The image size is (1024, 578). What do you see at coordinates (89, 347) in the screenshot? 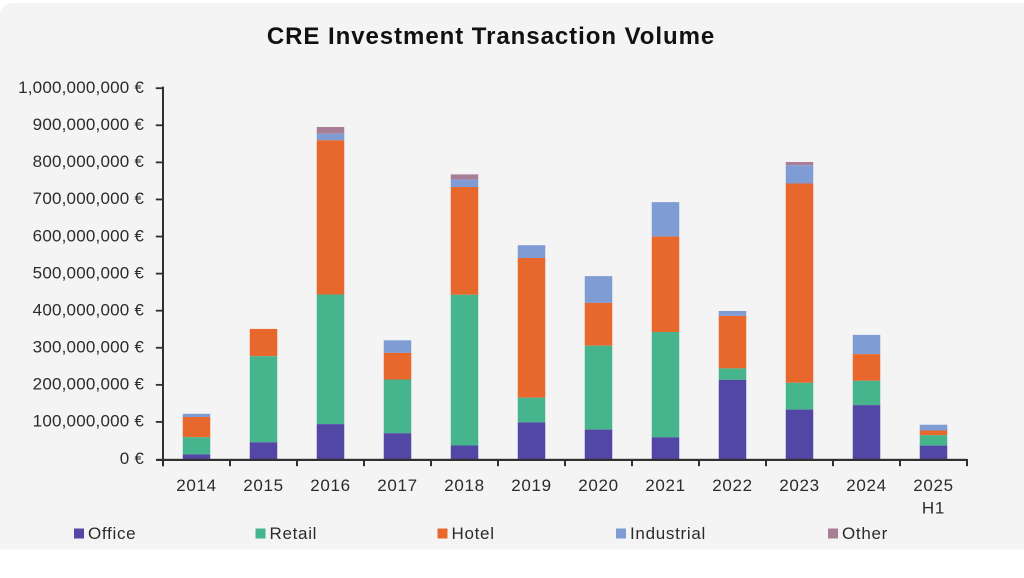
I see `svg-text: 300,000,000 €` at bounding box center [89, 347].